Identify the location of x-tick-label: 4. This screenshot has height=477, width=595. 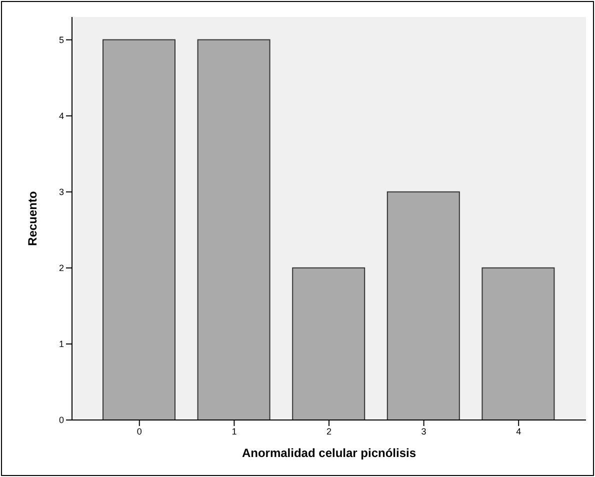
(519, 431).